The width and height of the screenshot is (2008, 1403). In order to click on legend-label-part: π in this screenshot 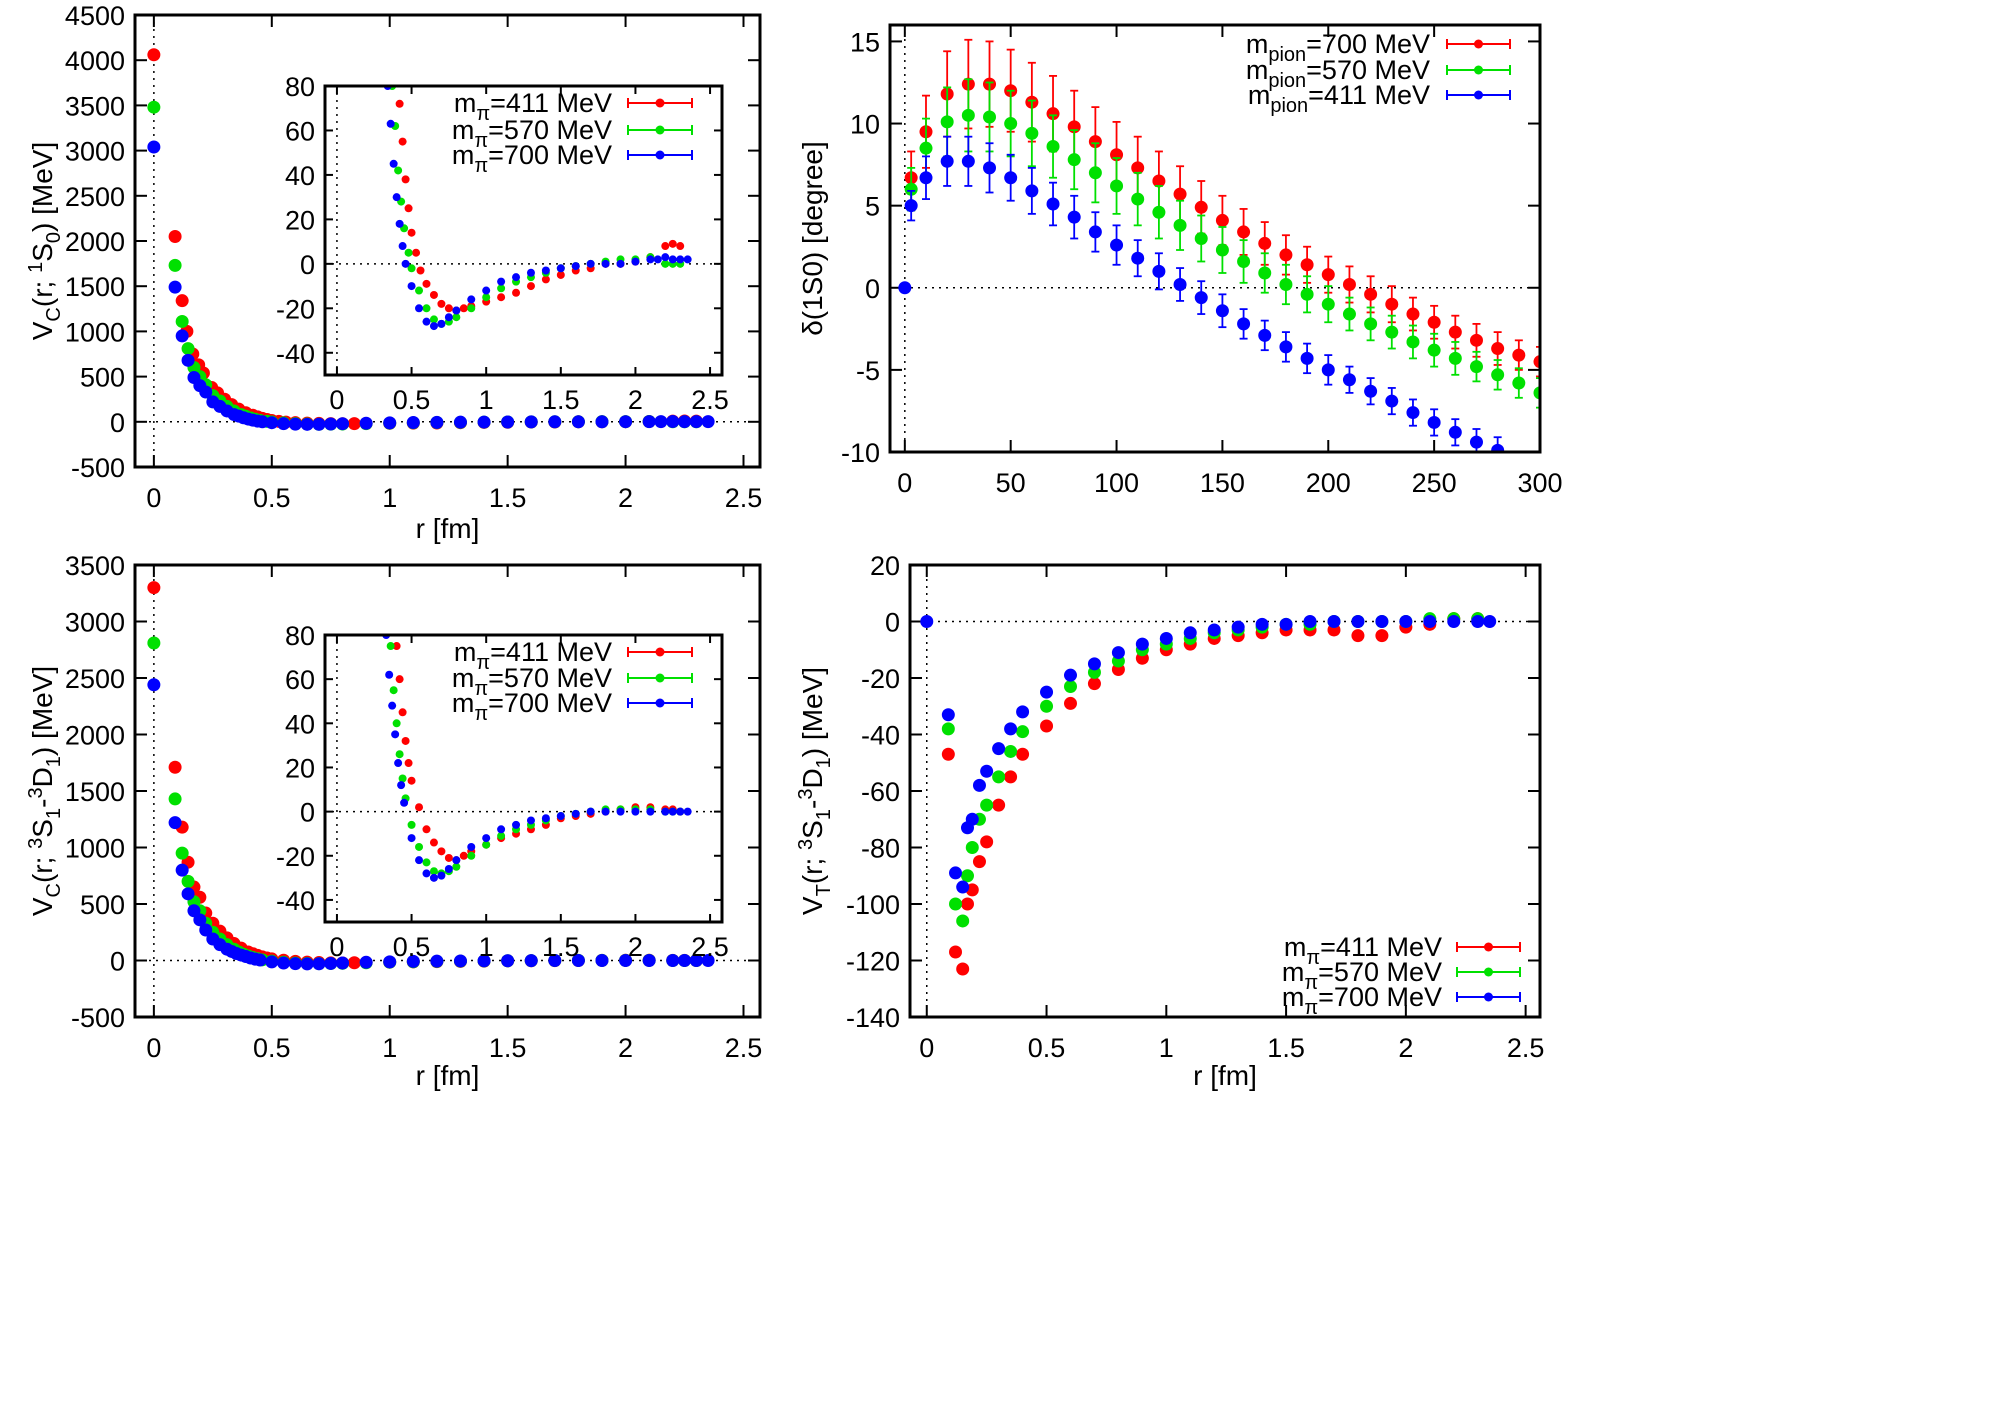, I will do `click(1313, 958)`.